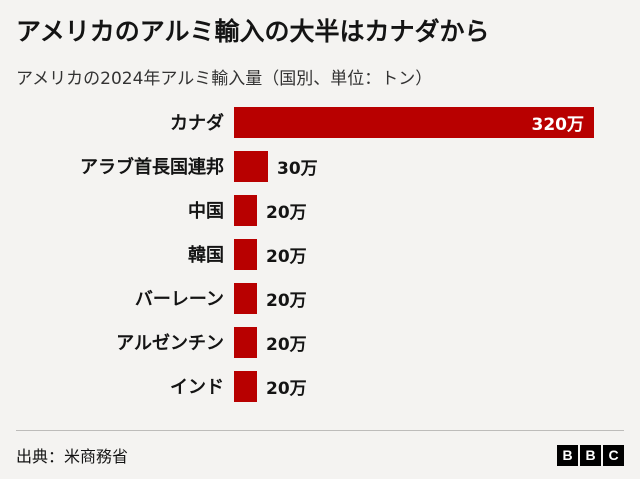  I want to click on bar-area: 320万, so click(429, 122).